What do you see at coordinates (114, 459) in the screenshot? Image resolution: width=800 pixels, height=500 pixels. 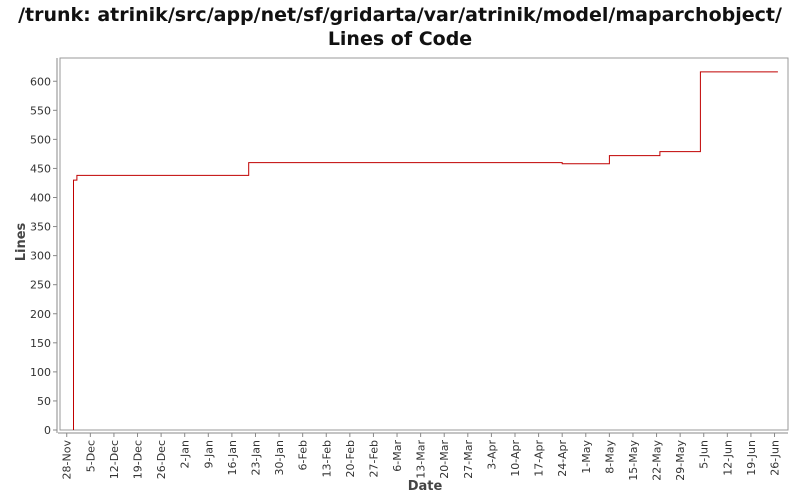 I see `x-tick-label: 12-Dec` at bounding box center [114, 459].